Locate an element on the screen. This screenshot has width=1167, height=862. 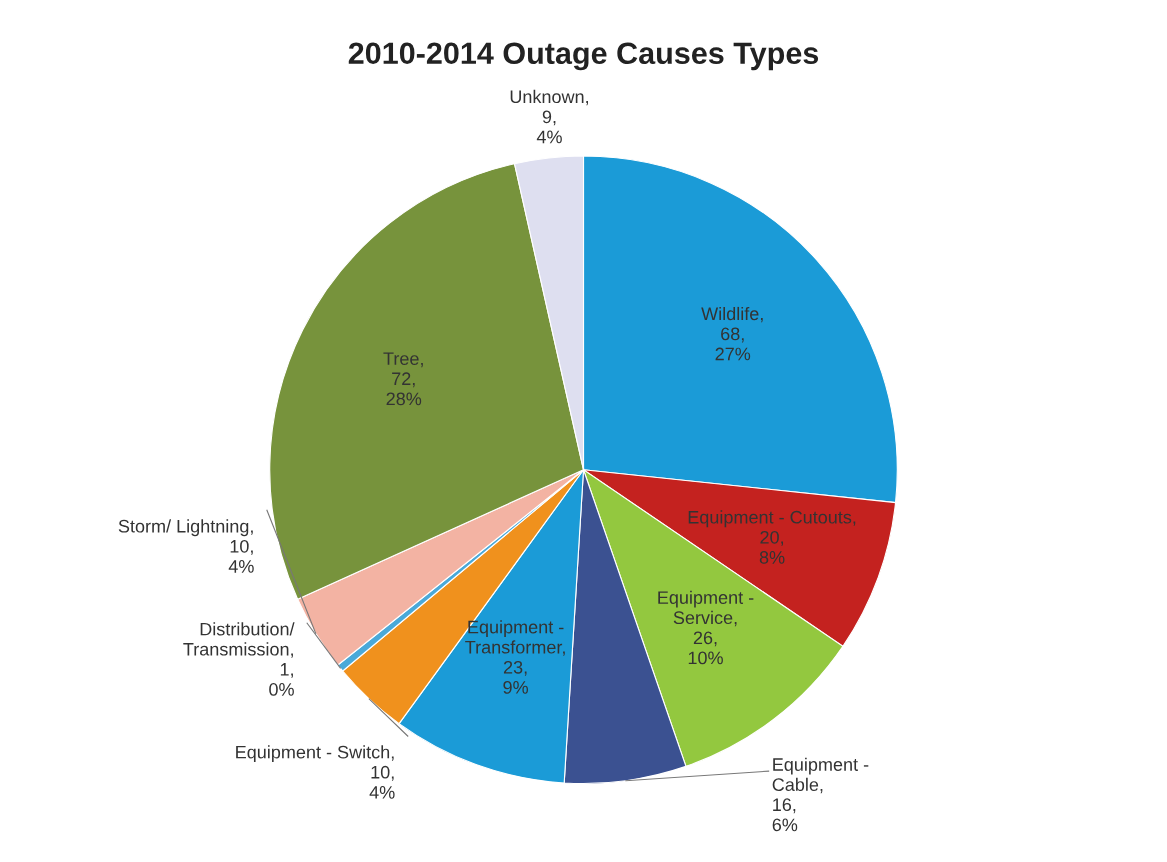
slice-label: Equipment - Cutouts, 20, 8% is located at coordinates (772, 537).